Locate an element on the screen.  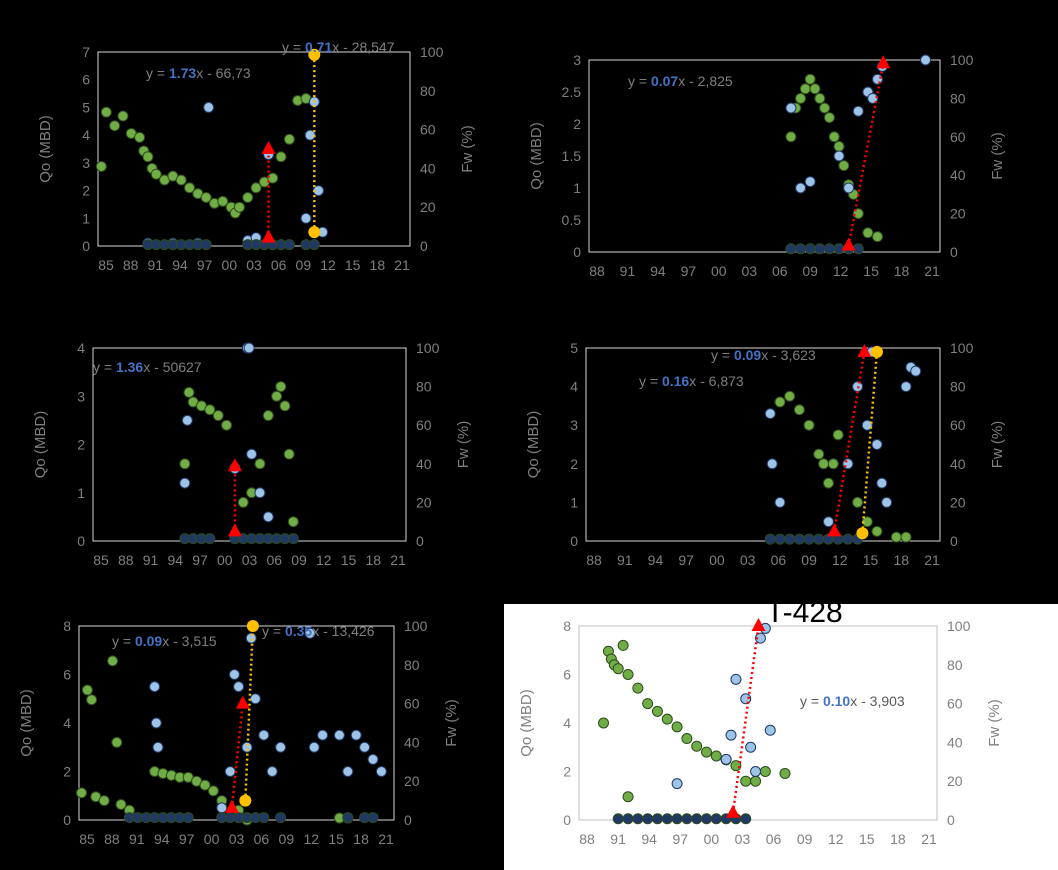
y-tick-label: 3 is located at coordinates (81, 396).